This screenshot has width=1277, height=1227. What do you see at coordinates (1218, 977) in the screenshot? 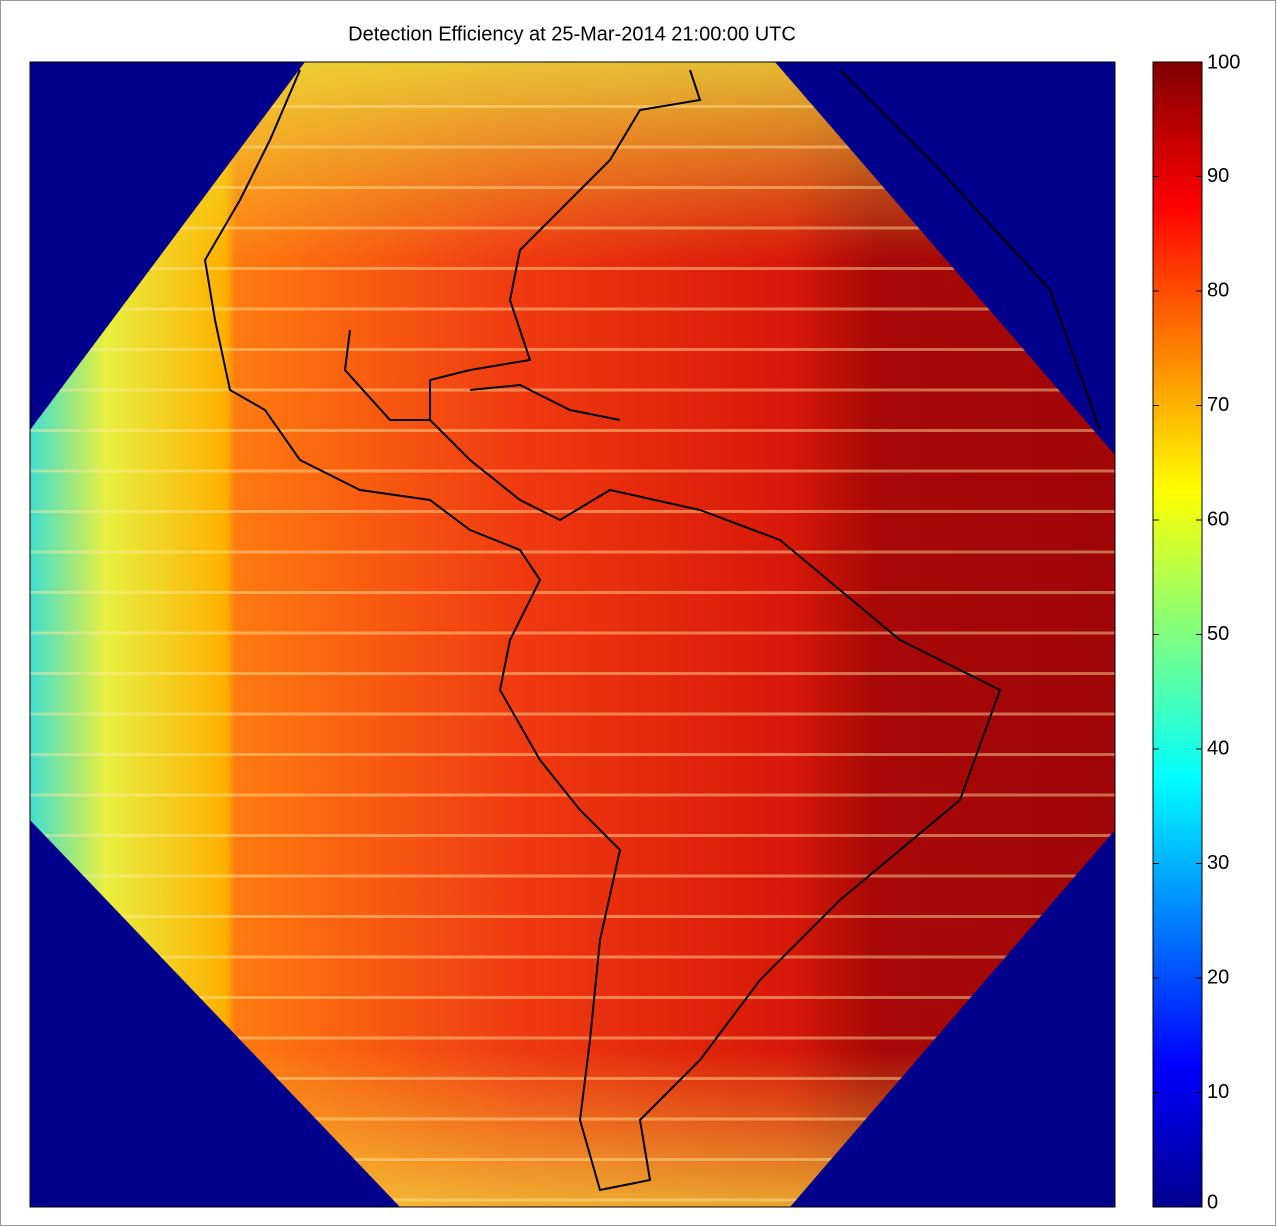
I see `colorbar-tick-label: 20` at bounding box center [1218, 977].